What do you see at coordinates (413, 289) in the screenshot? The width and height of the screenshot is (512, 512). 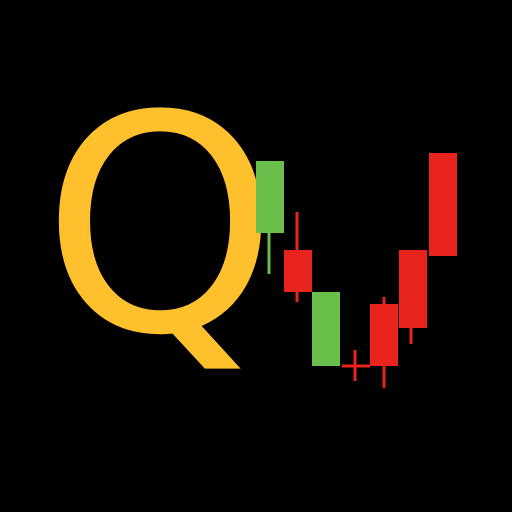 I see `candle-6-body` at bounding box center [413, 289].